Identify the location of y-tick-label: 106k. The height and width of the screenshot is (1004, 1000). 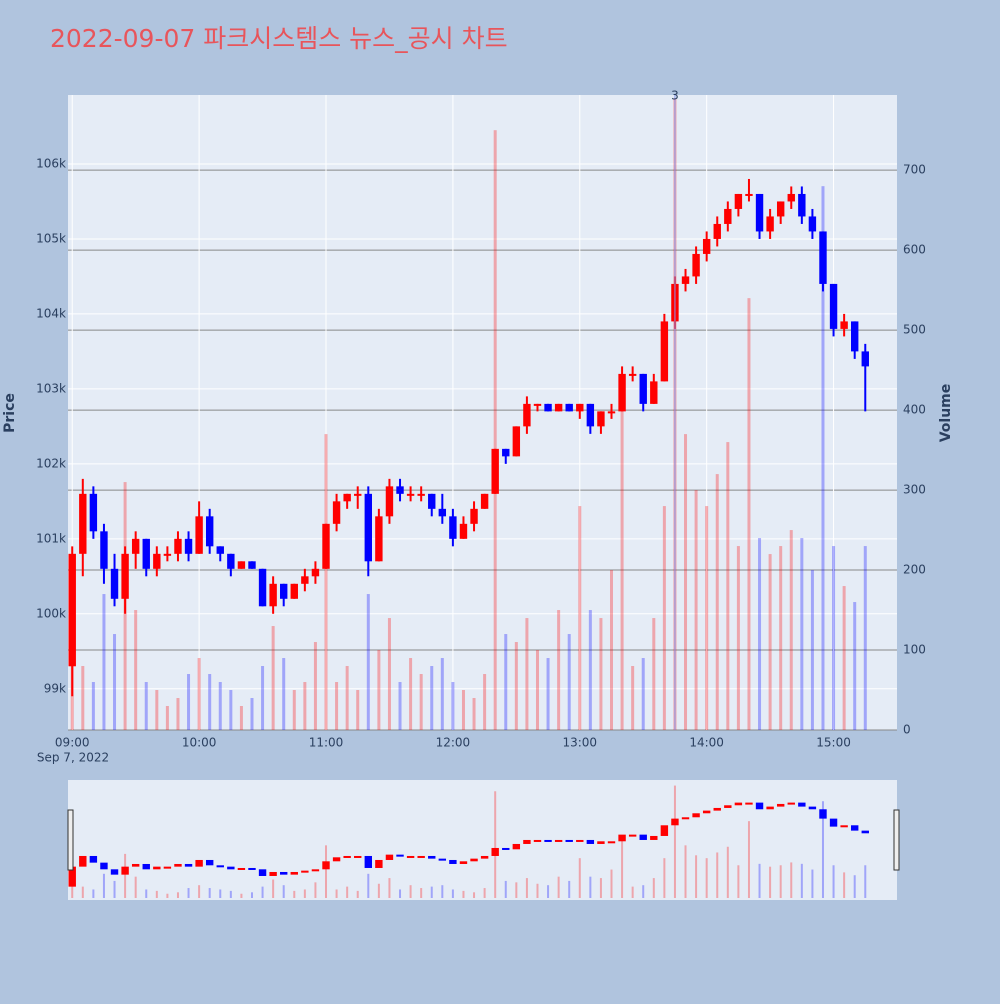
(51, 163).